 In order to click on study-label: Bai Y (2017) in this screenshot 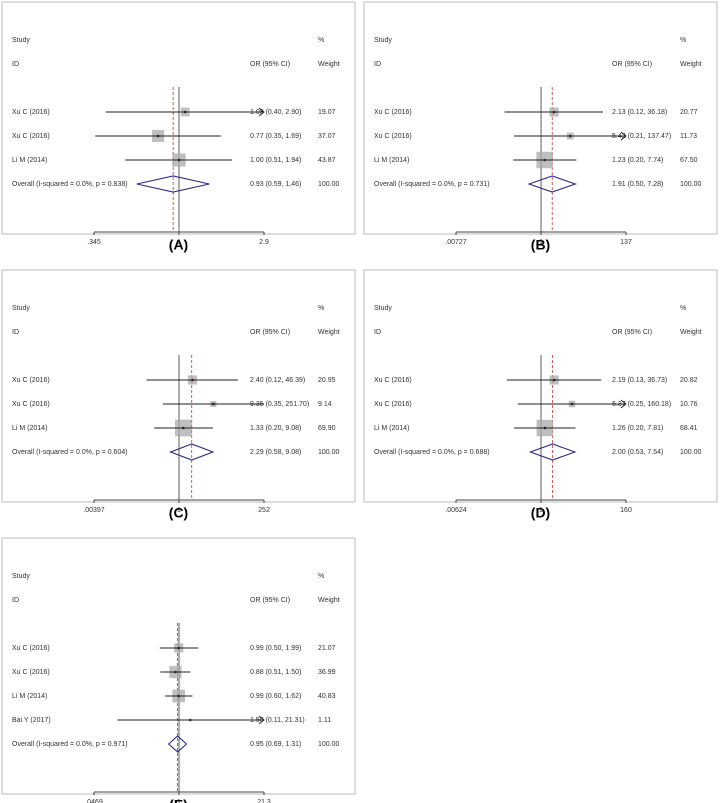, I will do `click(31, 720)`.